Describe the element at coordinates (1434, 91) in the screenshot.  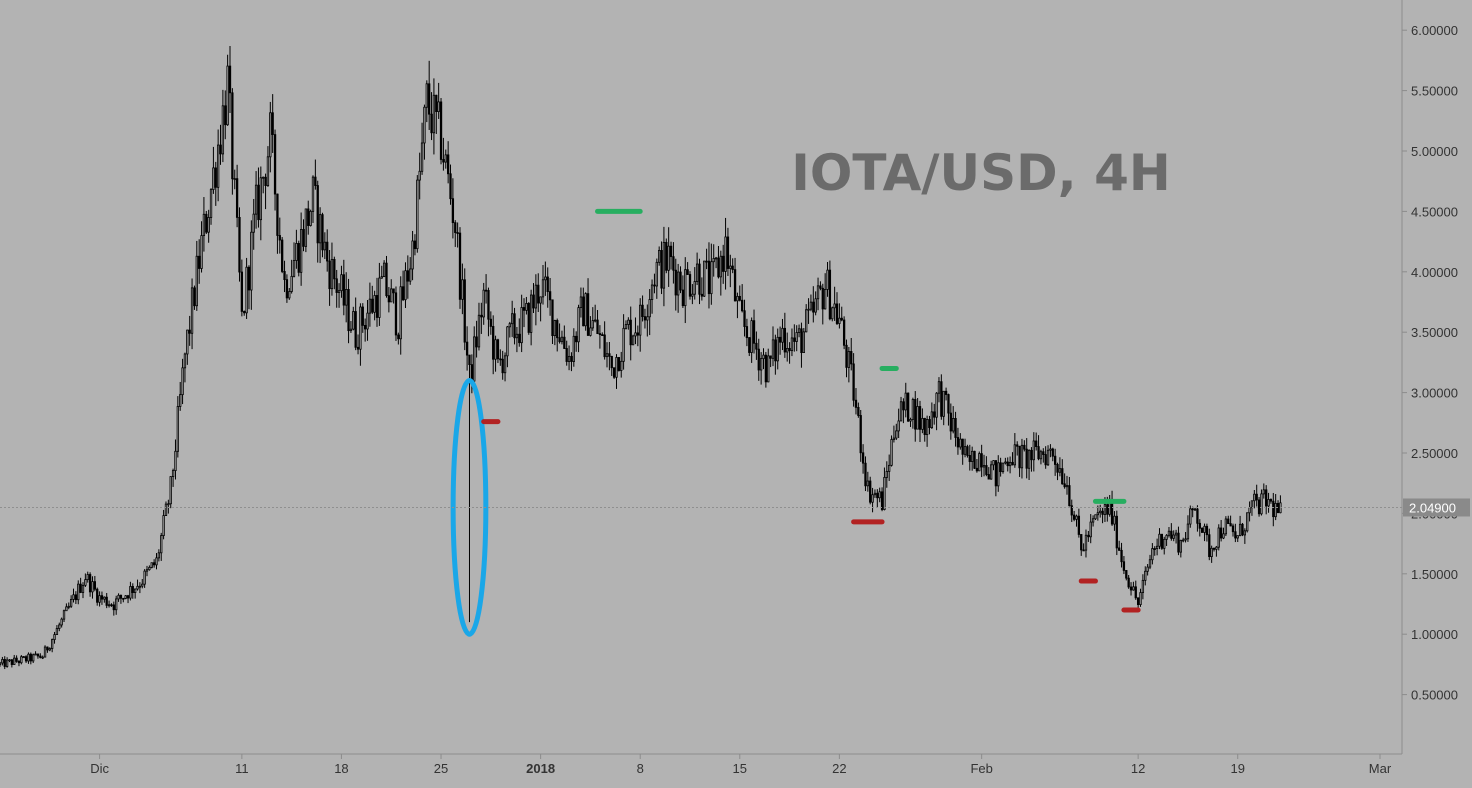
I see `y-tick-label: 5.50000` at that location.